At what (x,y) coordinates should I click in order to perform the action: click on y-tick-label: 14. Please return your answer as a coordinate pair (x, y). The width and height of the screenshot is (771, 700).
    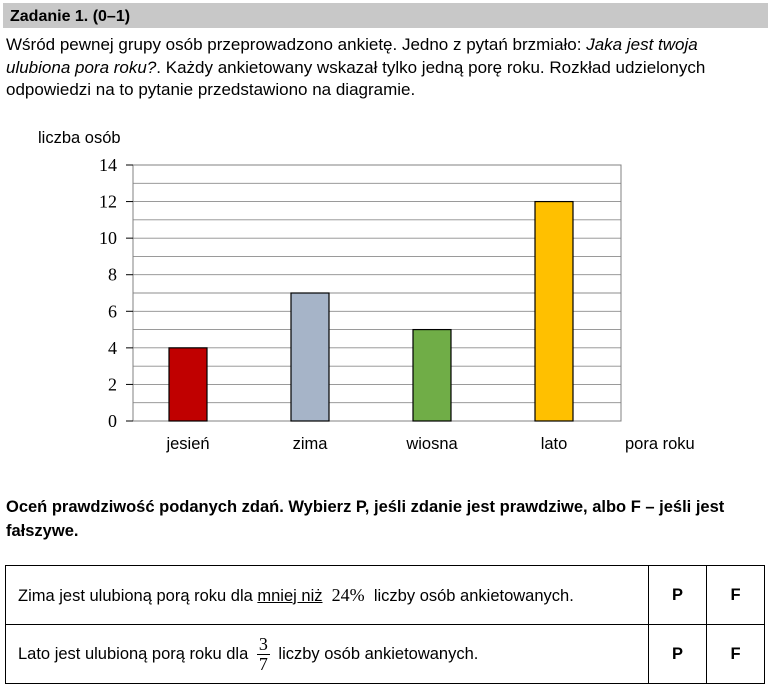
    Looking at the image, I should click on (108, 165).